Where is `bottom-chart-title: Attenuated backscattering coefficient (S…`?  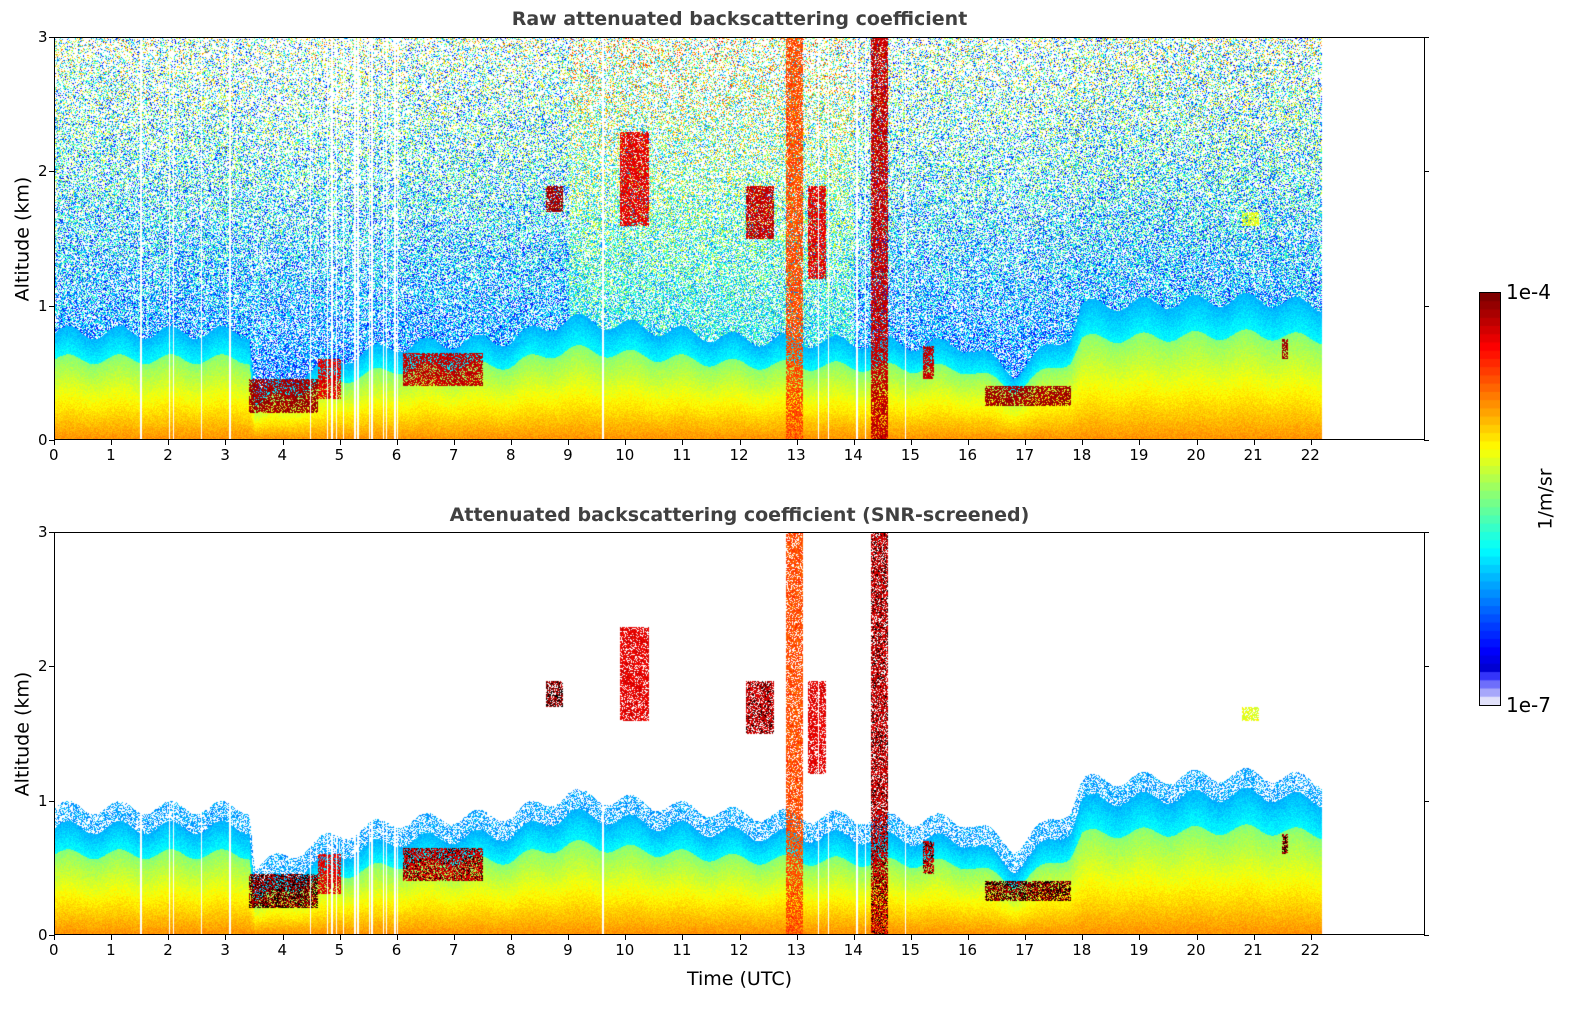 bottom-chart-title: Attenuated backscattering coefficient (S… is located at coordinates (739, 515).